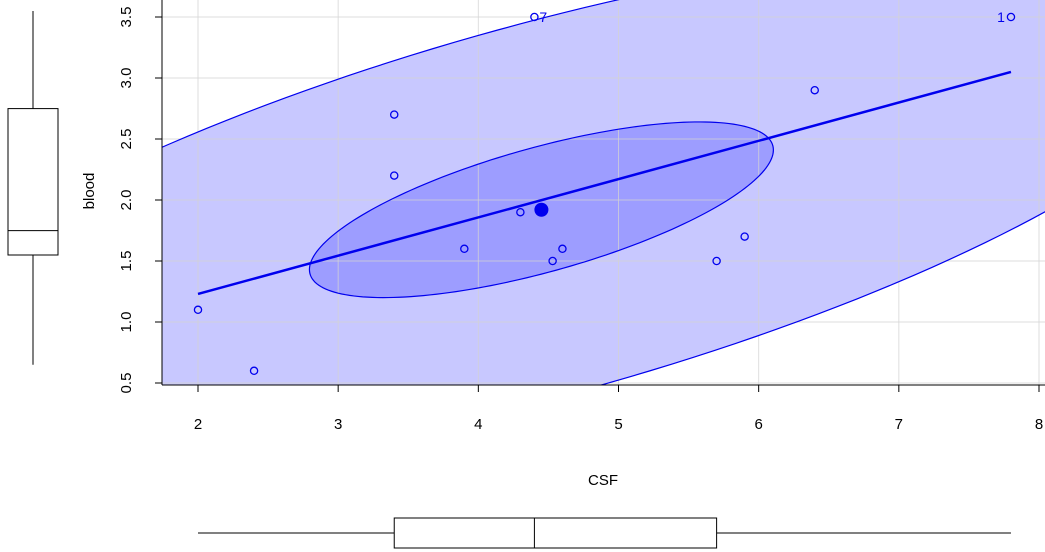 This screenshot has height=552, width=1045. What do you see at coordinates (603, 480) in the screenshot?
I see `x-axis-label: CSF` at bounding box center [603, 480].